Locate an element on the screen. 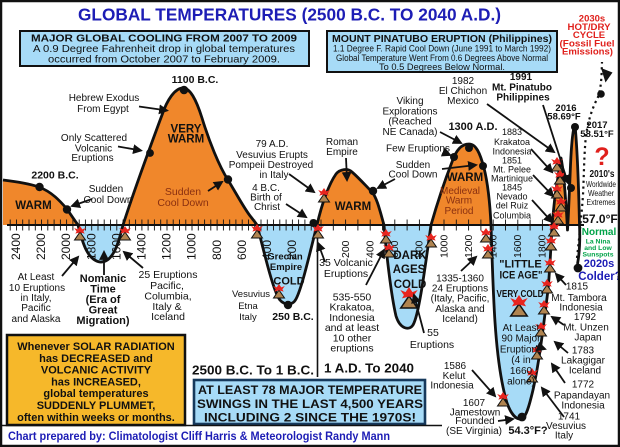 The image size is (620, 447). svg-text: DARK is located at coordinates (410, 256).